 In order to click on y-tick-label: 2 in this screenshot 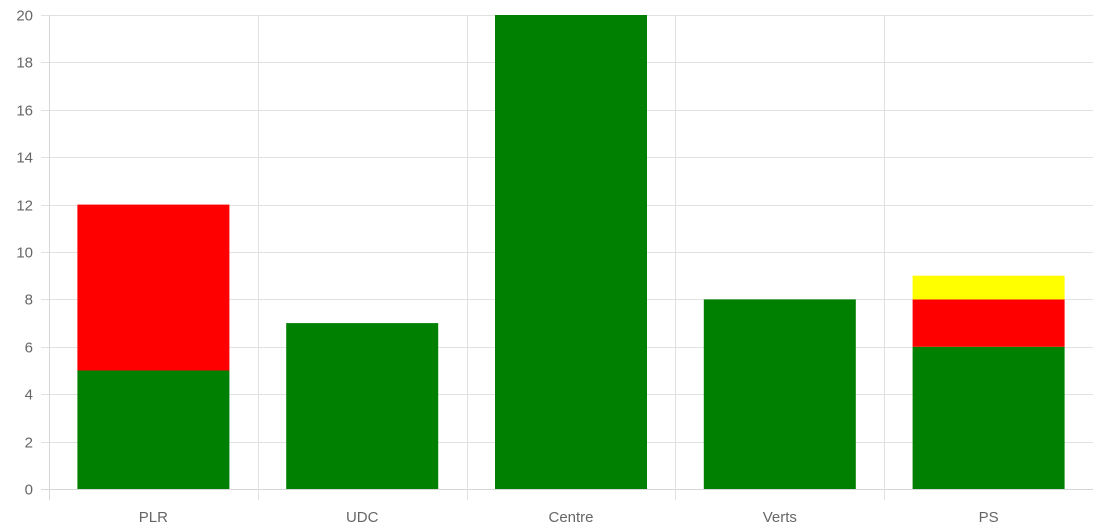, I will do `click(29, 443)`.